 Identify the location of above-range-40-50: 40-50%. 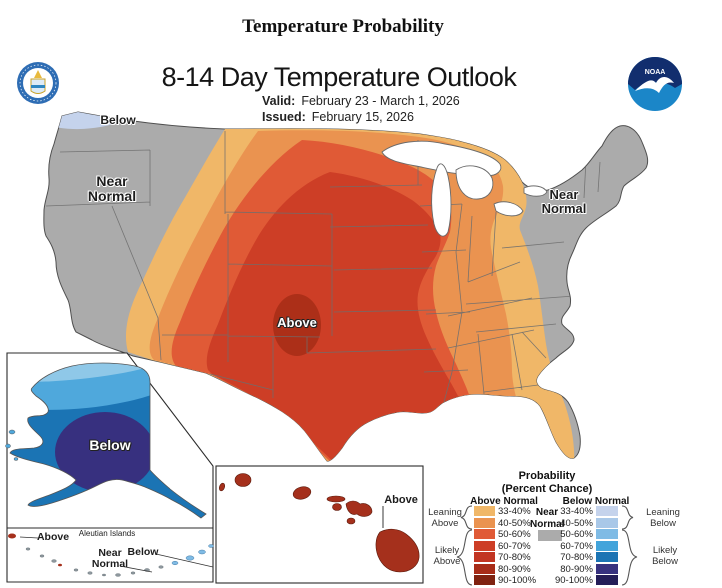
(514, 523).